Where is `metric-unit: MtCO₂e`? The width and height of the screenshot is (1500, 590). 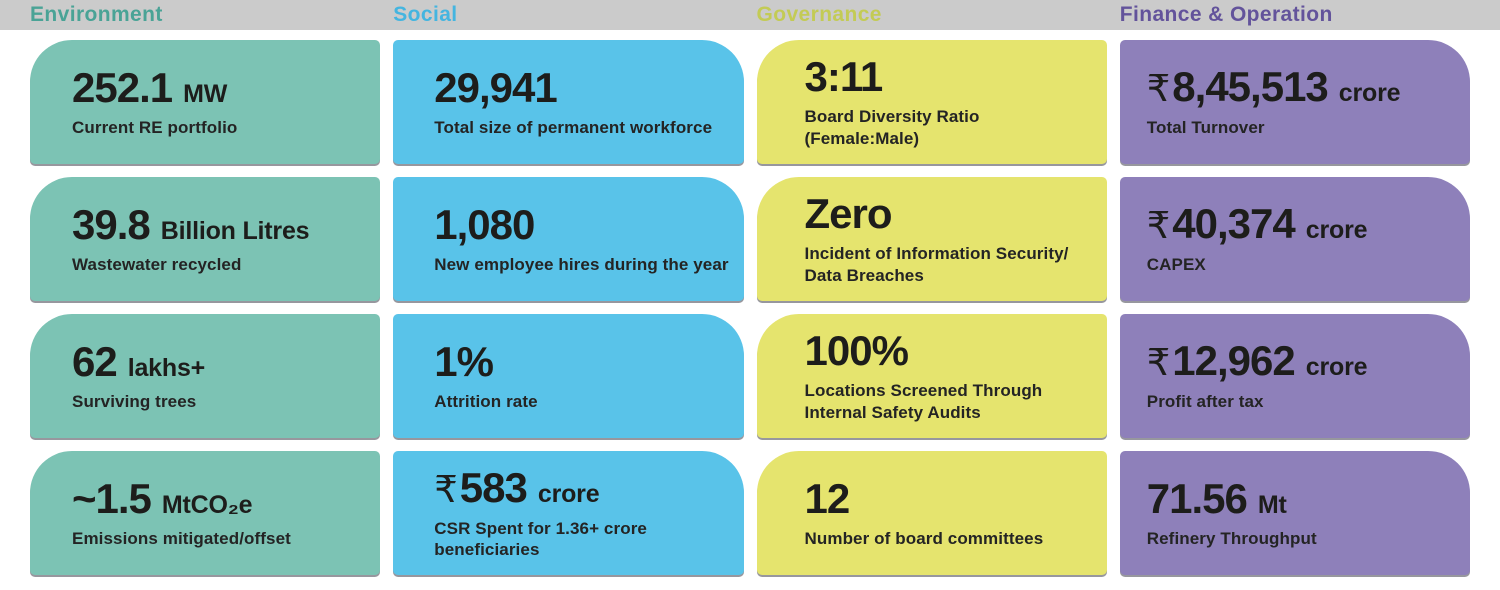 metric-unit: MtCO₂e is located at coordinates (207, 504).